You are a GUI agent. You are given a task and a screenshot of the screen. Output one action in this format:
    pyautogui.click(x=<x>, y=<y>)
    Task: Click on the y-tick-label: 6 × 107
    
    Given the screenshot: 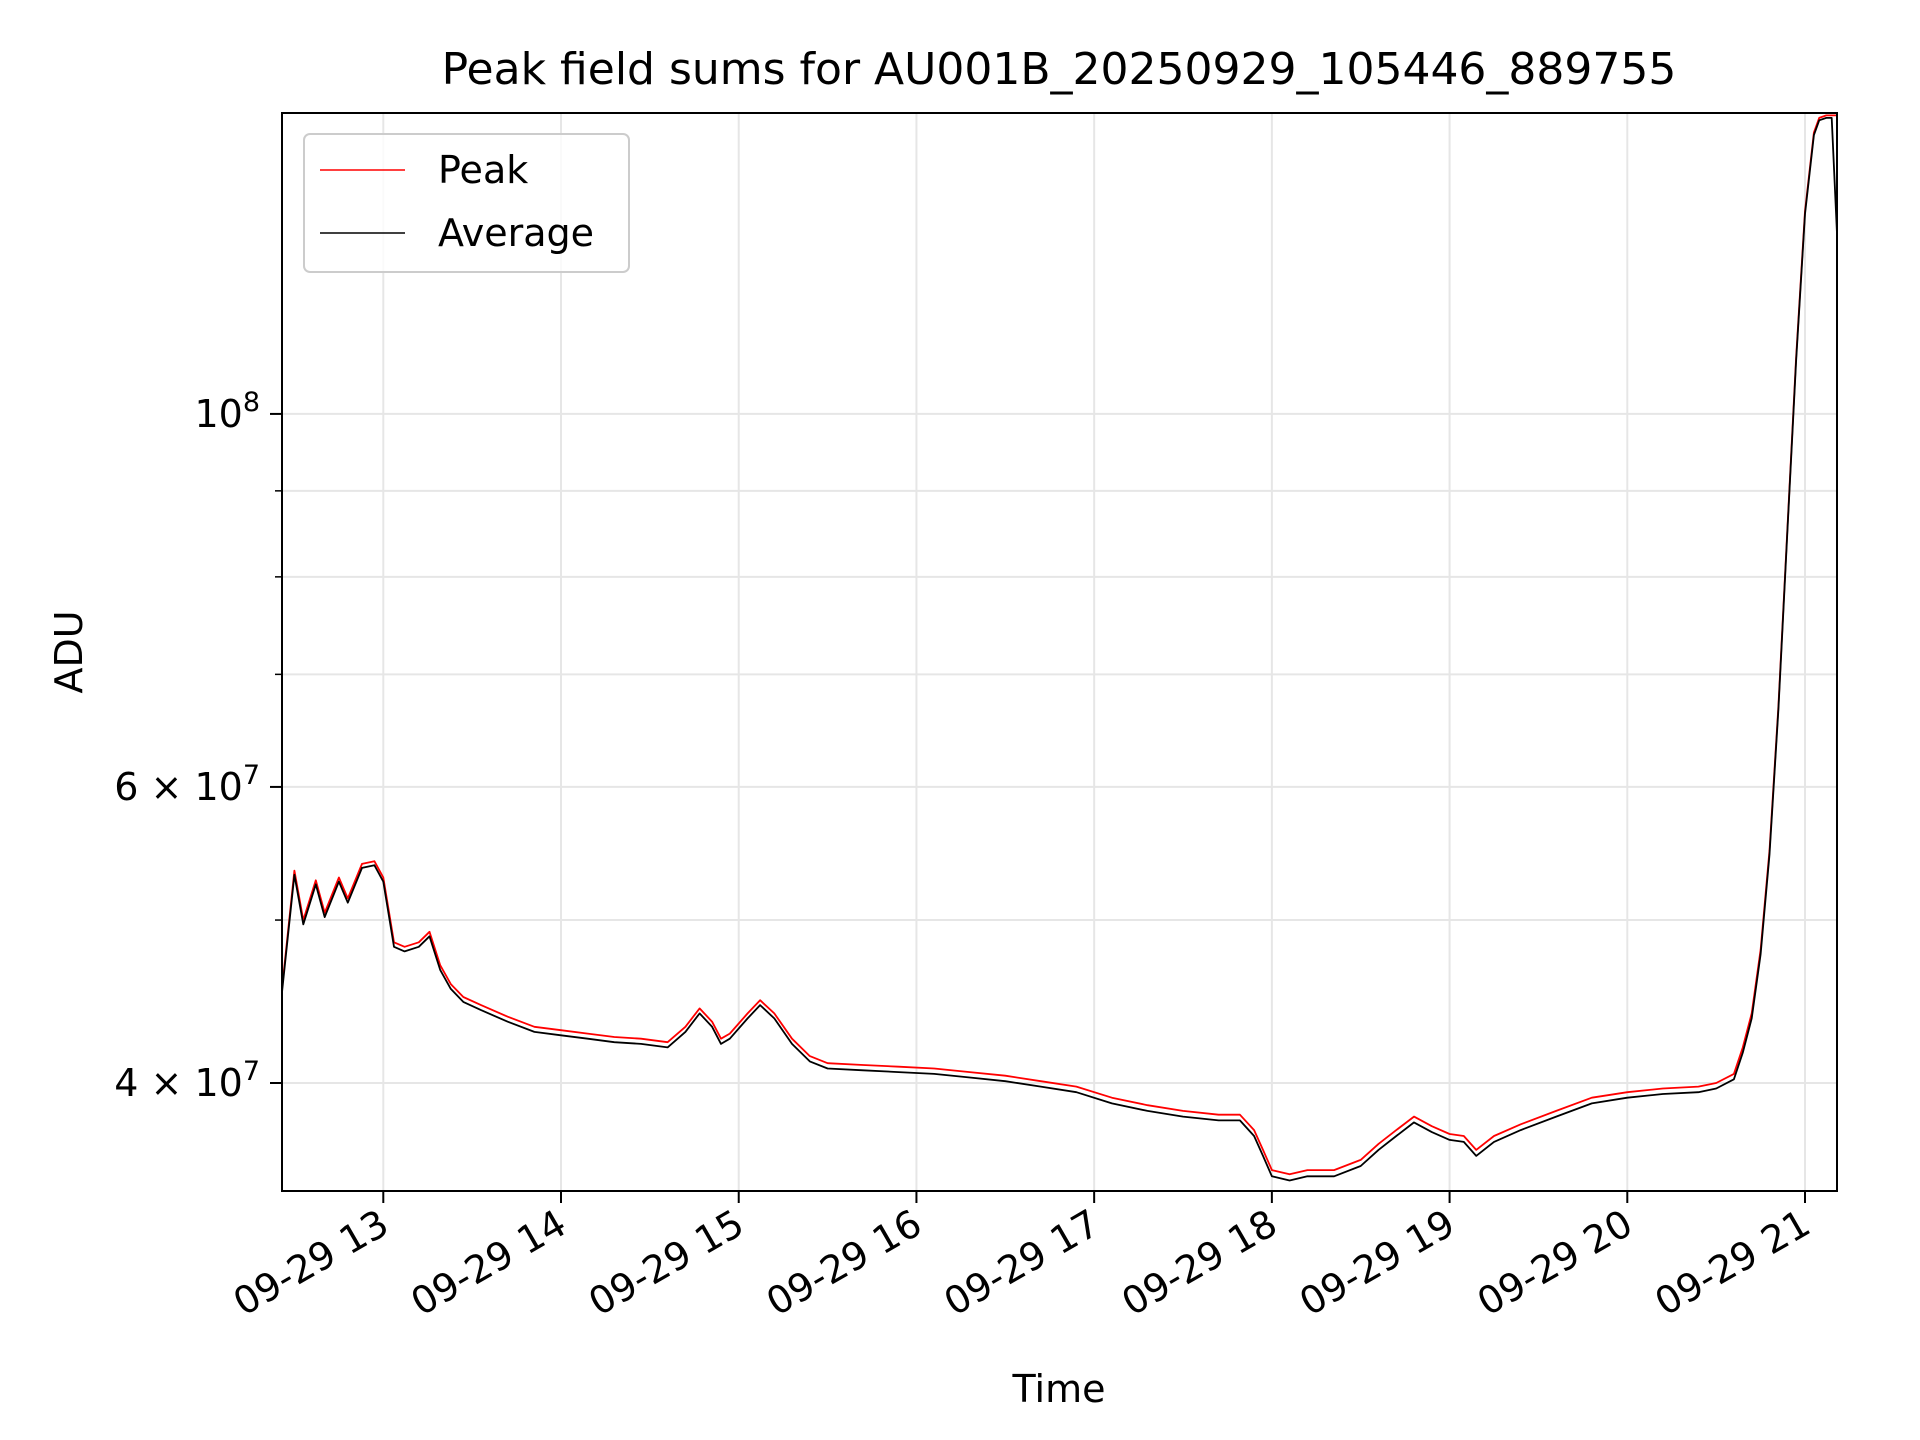 What is the action you would take?
    pyautogui.click(x=187, y=784)
    